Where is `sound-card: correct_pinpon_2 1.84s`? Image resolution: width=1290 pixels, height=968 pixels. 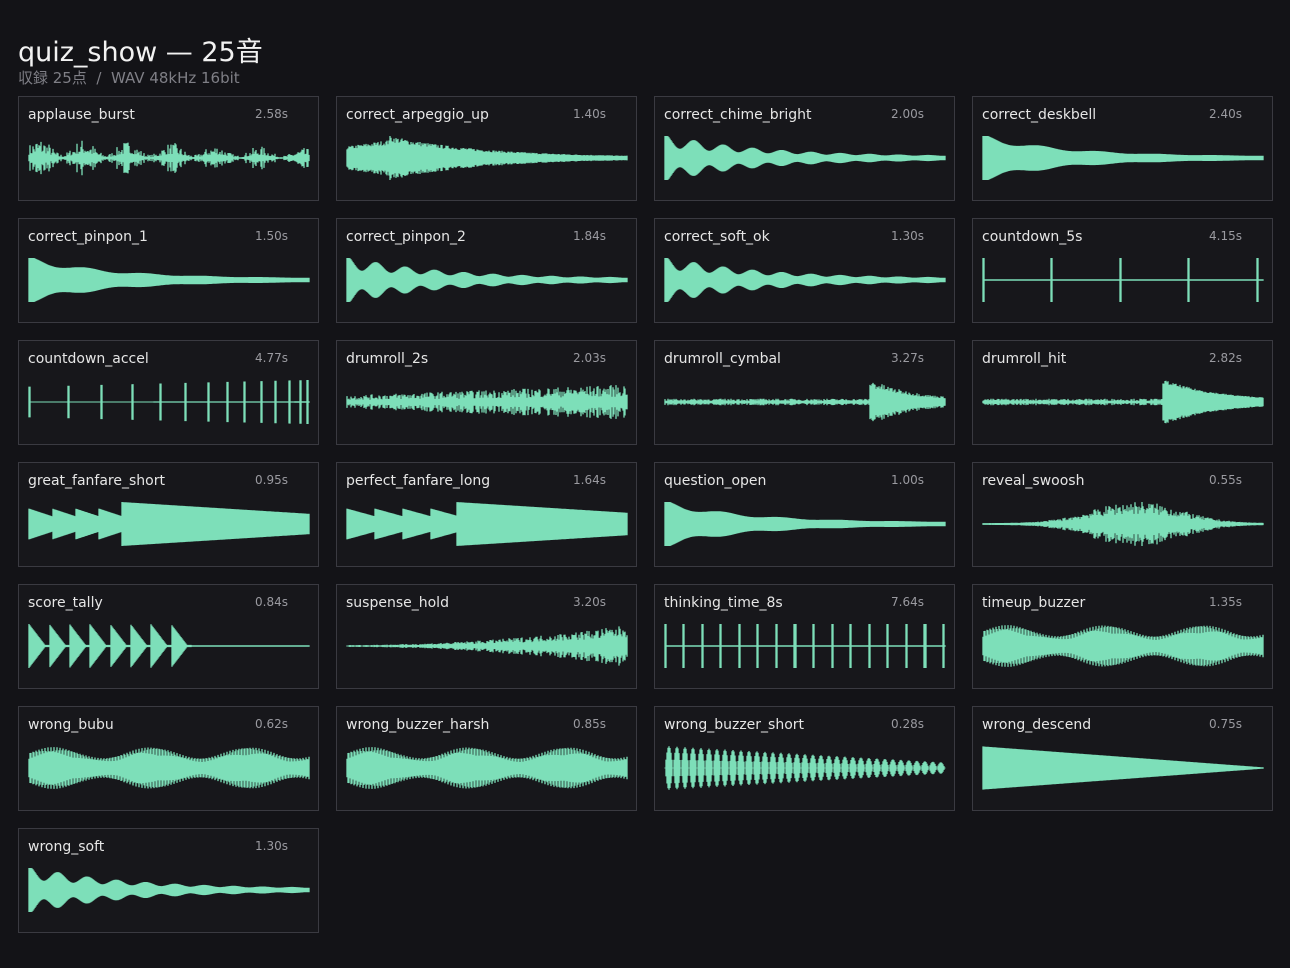
sound-card: correct_pinpon_2 1.84s is located at coordinates (486, 270).